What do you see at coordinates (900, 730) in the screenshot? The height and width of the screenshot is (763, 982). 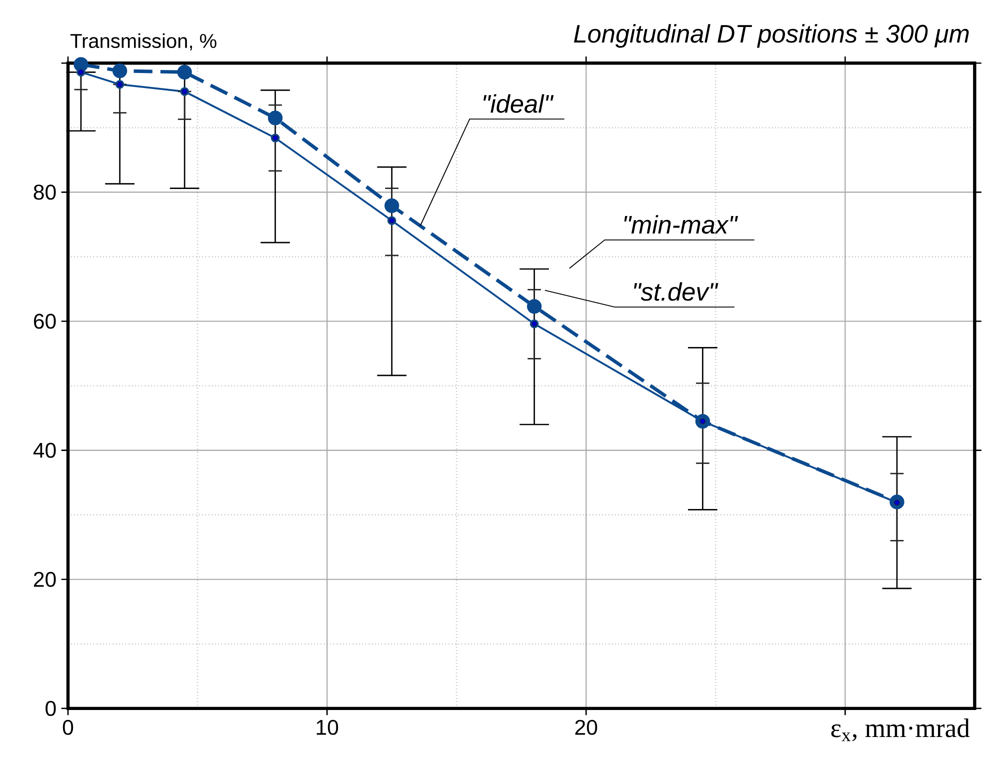 I see `x-axis-title: ε$_{x}$, mm·mrad` at bounding box center [900, 730].